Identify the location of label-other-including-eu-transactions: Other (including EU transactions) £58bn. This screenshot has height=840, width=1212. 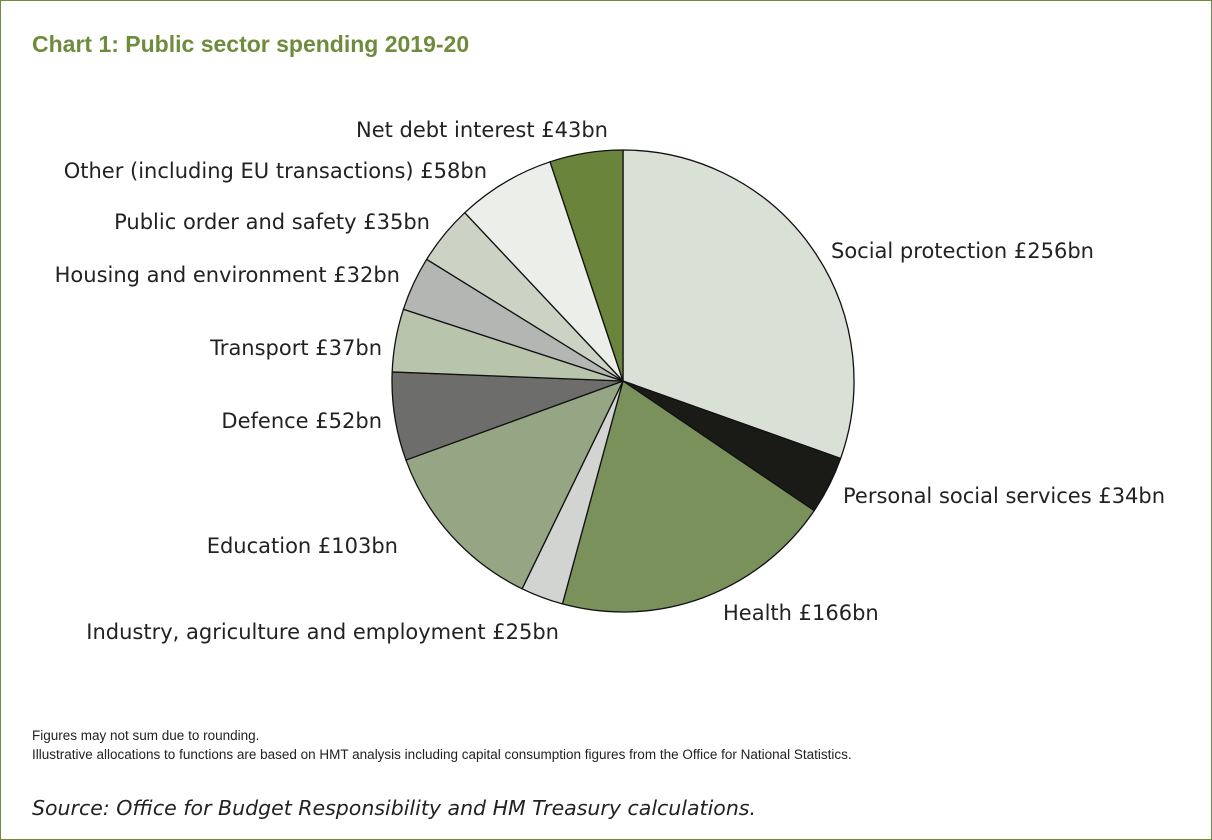
(275, 171).